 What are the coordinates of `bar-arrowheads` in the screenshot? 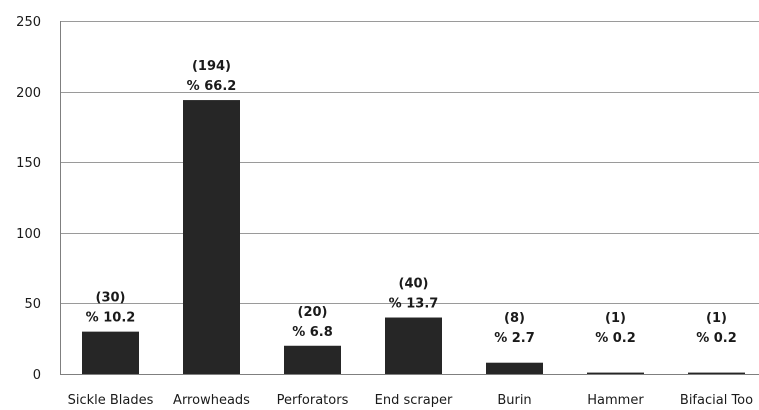 It's located at (211, 237).